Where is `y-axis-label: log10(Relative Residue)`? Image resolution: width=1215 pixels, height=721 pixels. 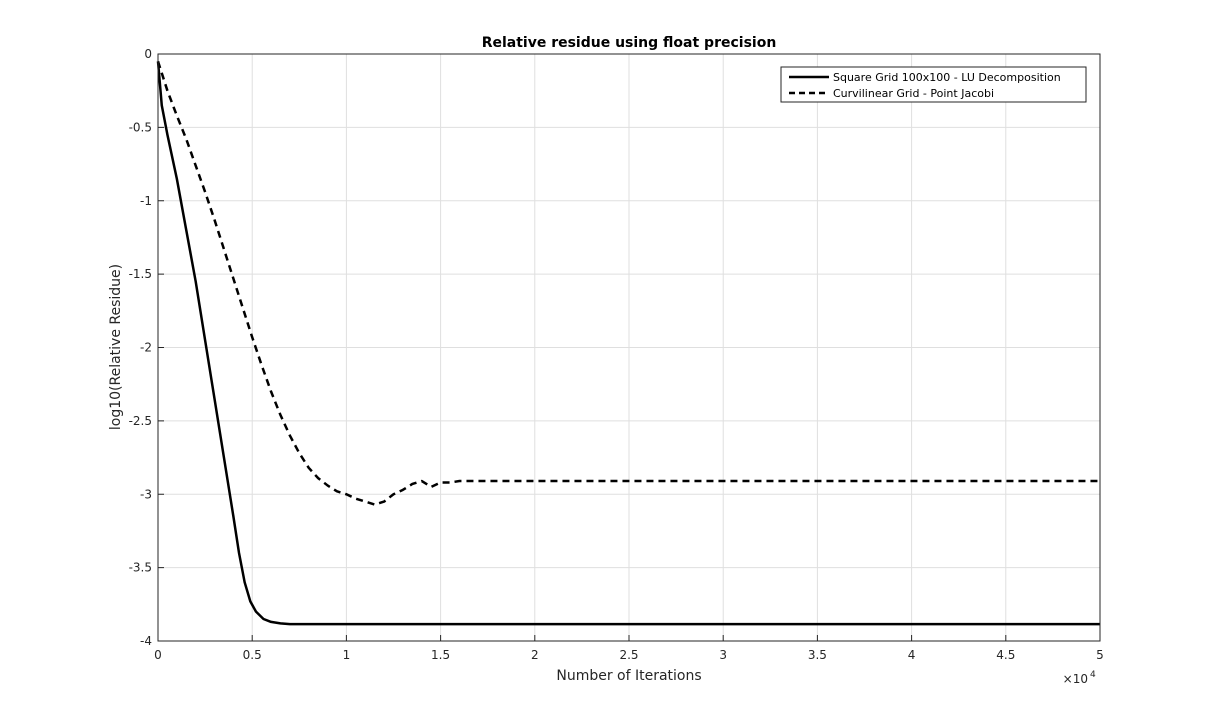 y-axis-label: log10(Relative Residue) is located at coordinates (116, 347).